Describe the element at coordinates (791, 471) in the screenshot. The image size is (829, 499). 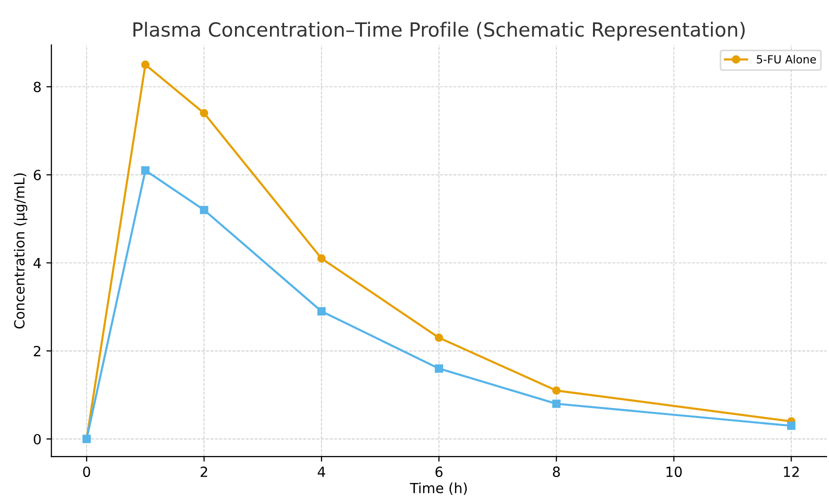
I see `x-tick-label: 12` at that location.